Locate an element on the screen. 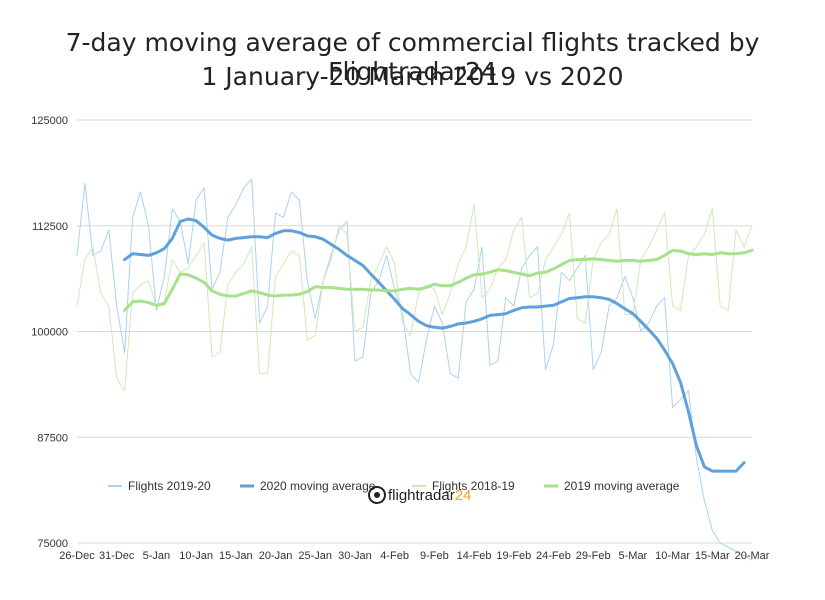 Image resolution: width=825 pixels, height=600 pixels. y-tick-label: 112500 is located at coordinates (50, 227).